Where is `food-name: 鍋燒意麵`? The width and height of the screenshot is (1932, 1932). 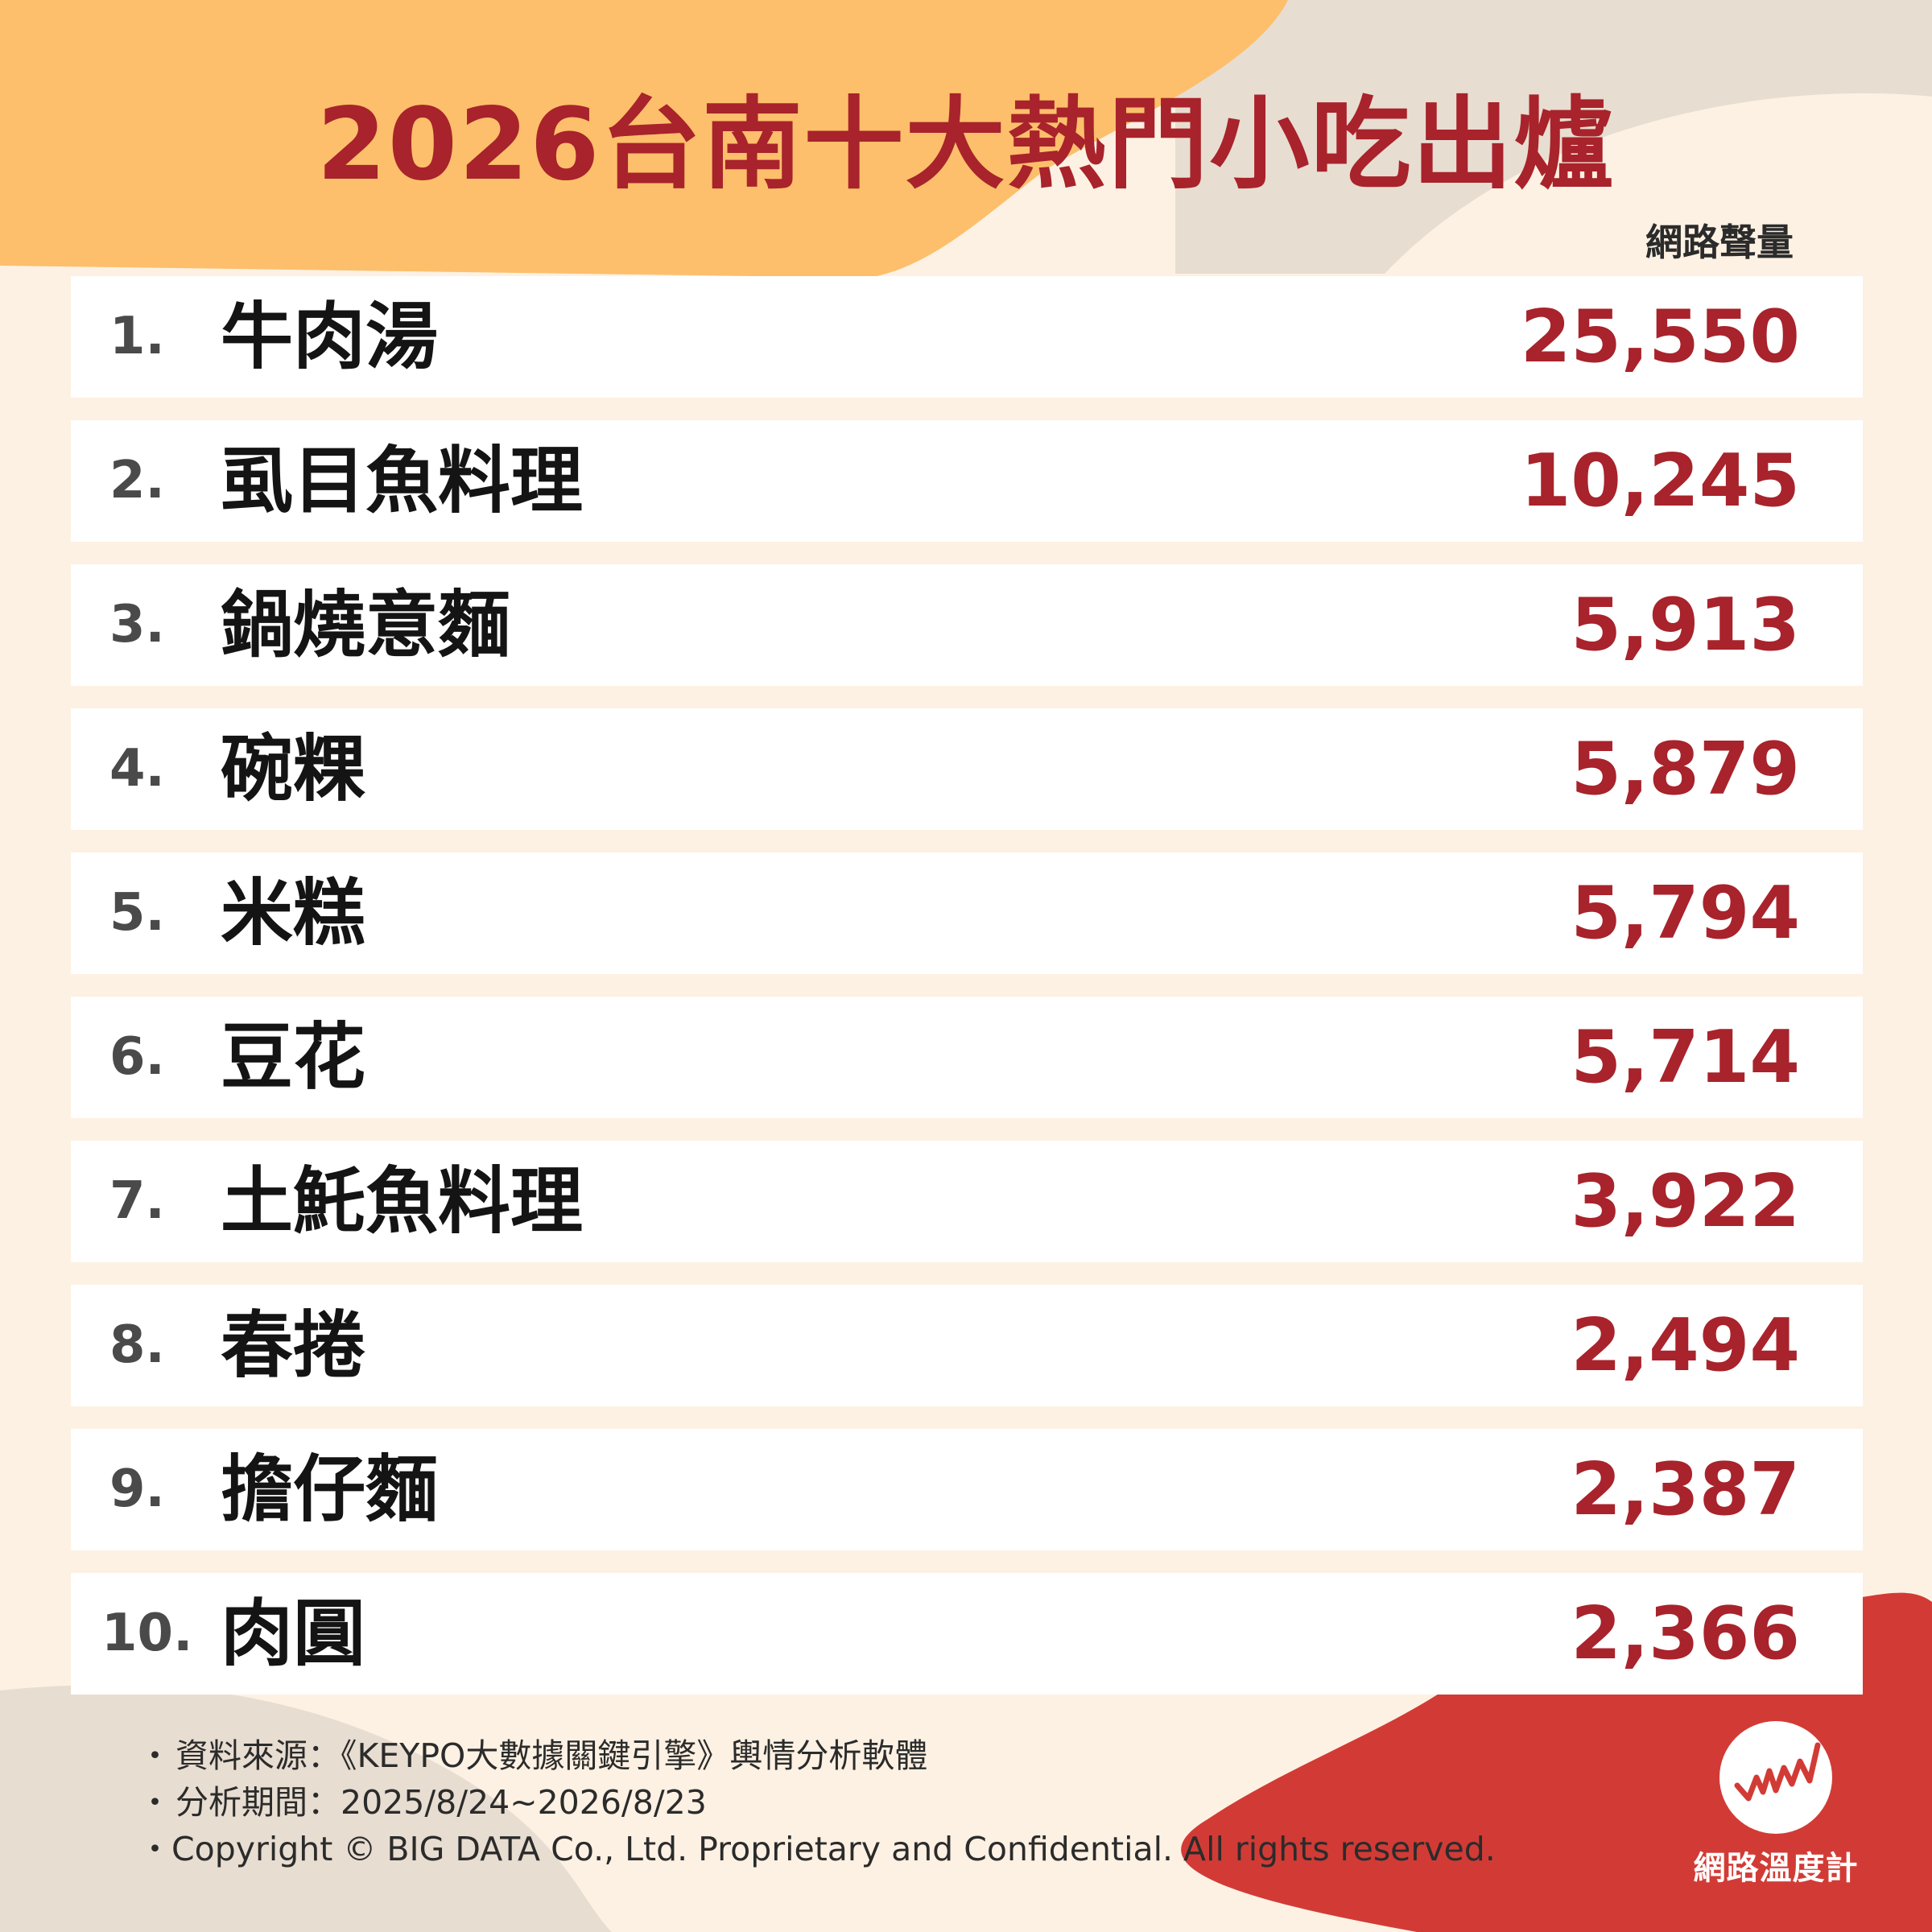 food-name: 鍋燒意麵 is located at coordinates (365, 625).